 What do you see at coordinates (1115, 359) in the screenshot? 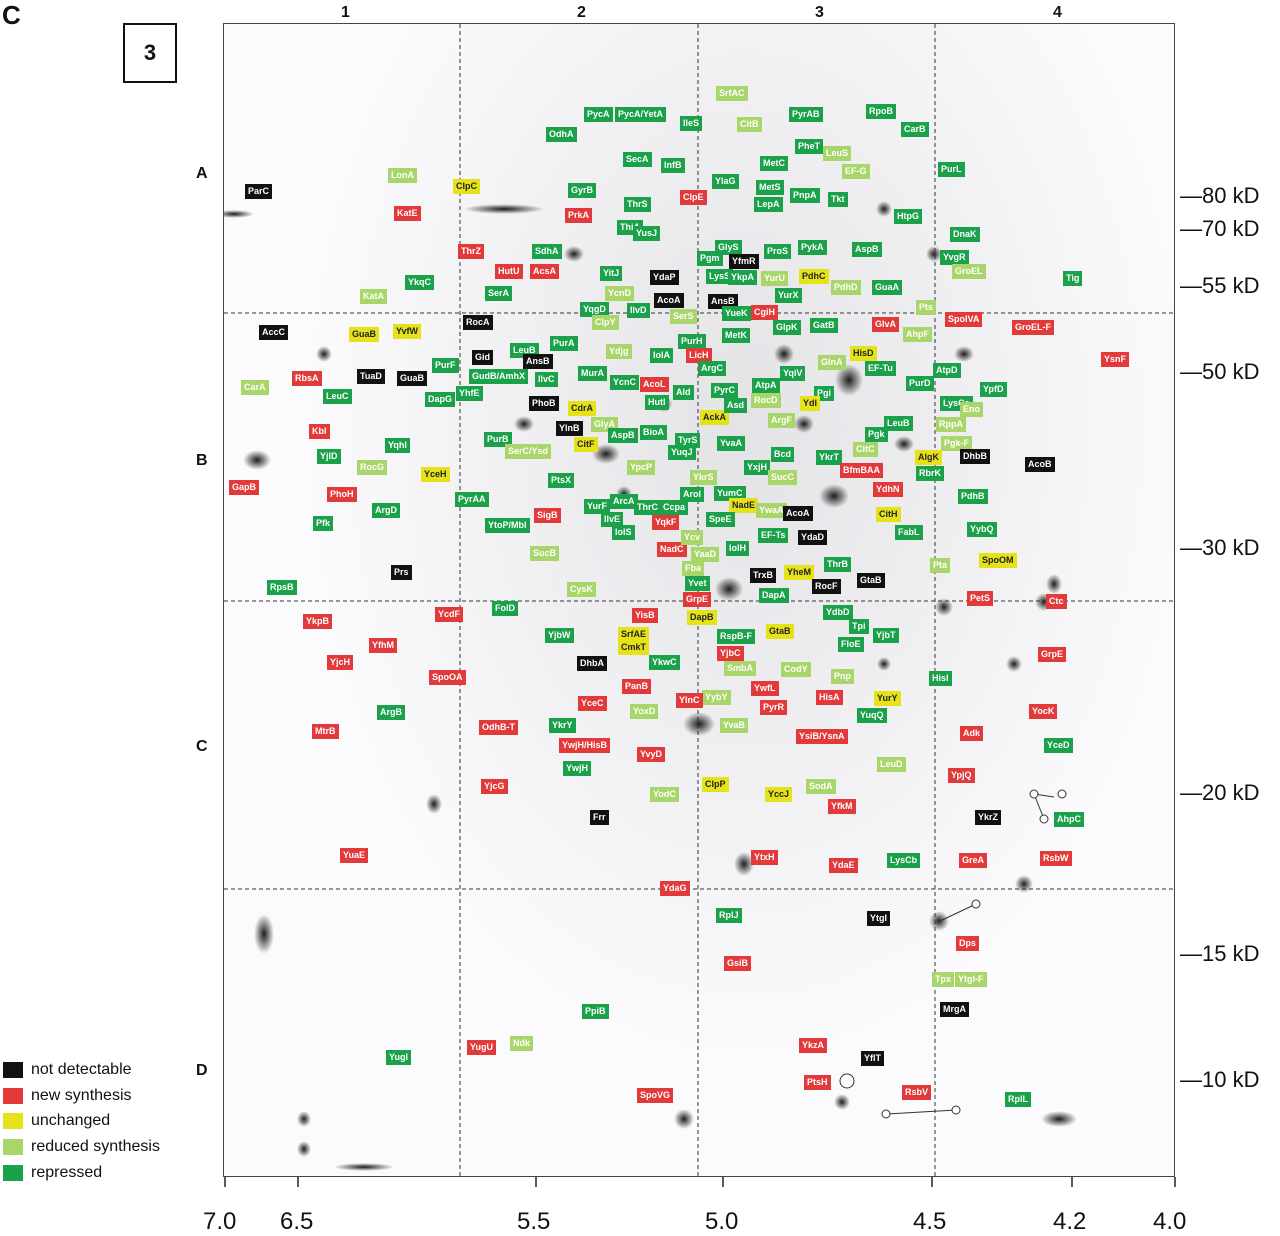
I see `protein-tag: YsnF` at bounding box center [1115, 359].